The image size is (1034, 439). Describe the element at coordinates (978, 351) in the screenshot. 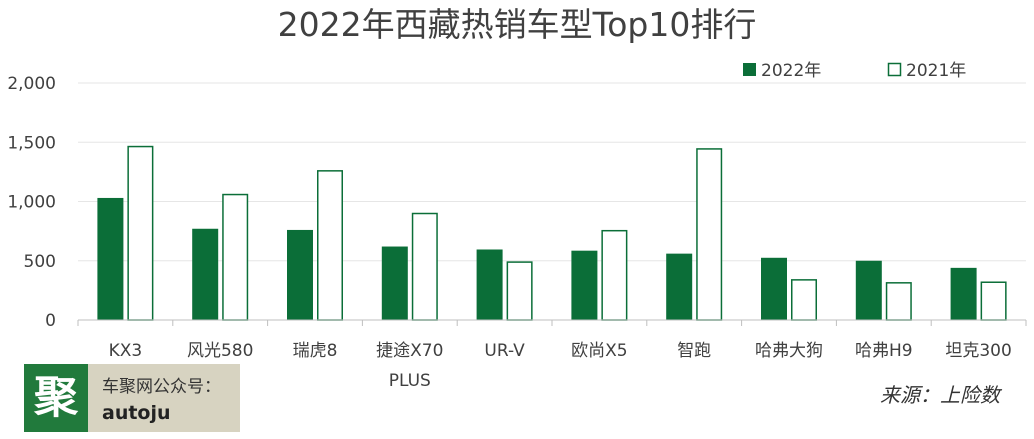

I see `x-category-label: 坦克300` at that location.